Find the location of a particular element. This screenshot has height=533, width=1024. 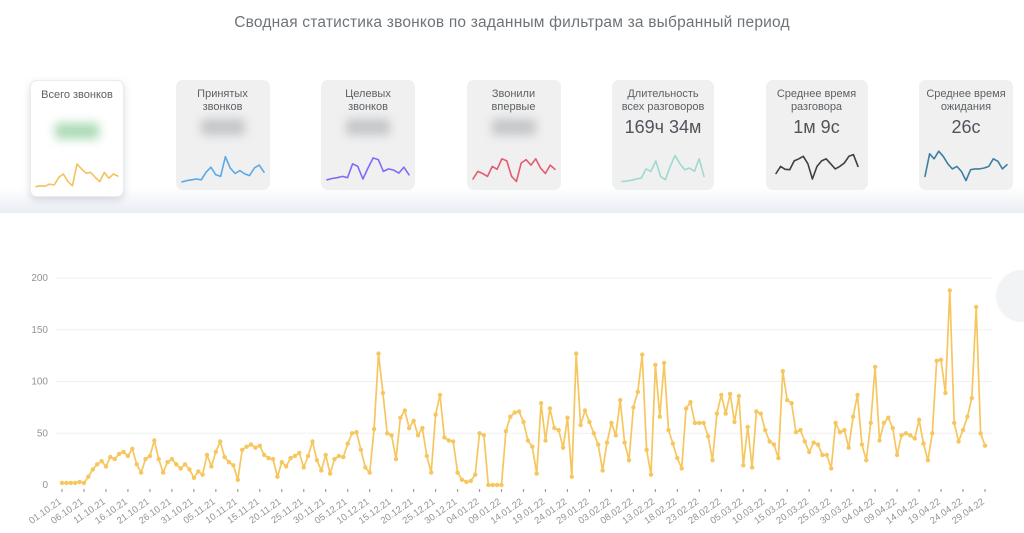

stat-card-total-duration: Длительность всех разговоров 169ч 34м is located at coordinates (663, 135).